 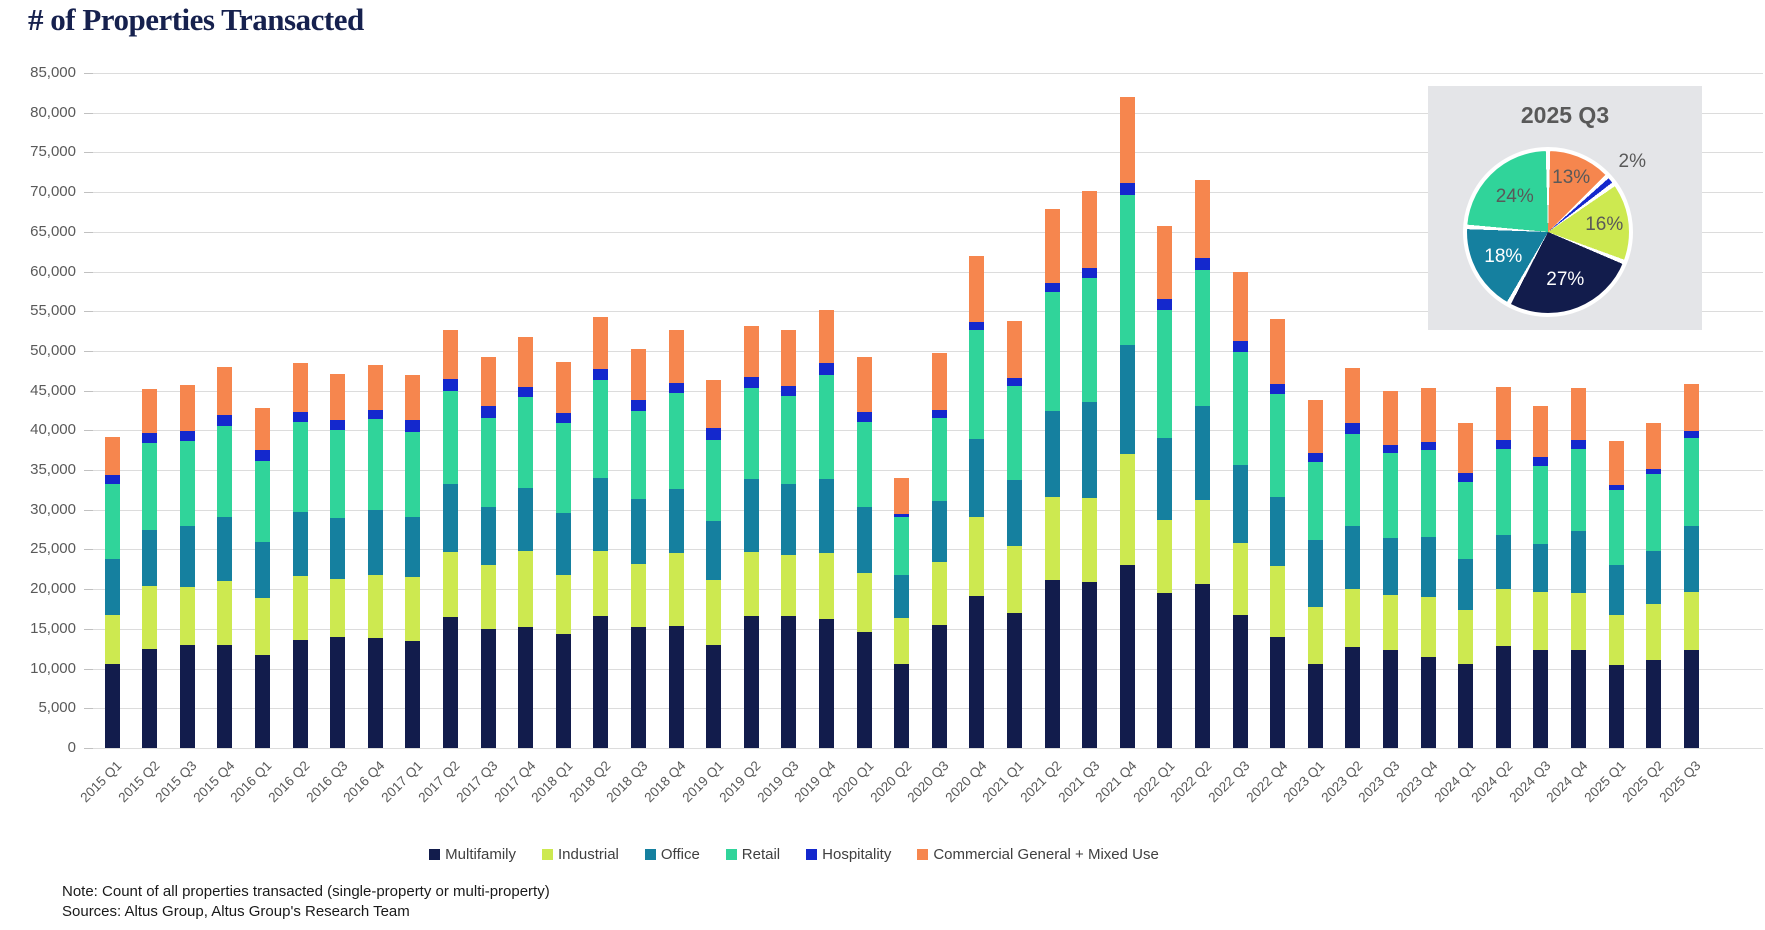 What do you see at coordinates (1090, 374) in the screenshot?
I see `bar-2021-Q3` at bounding box center [1090, 374].